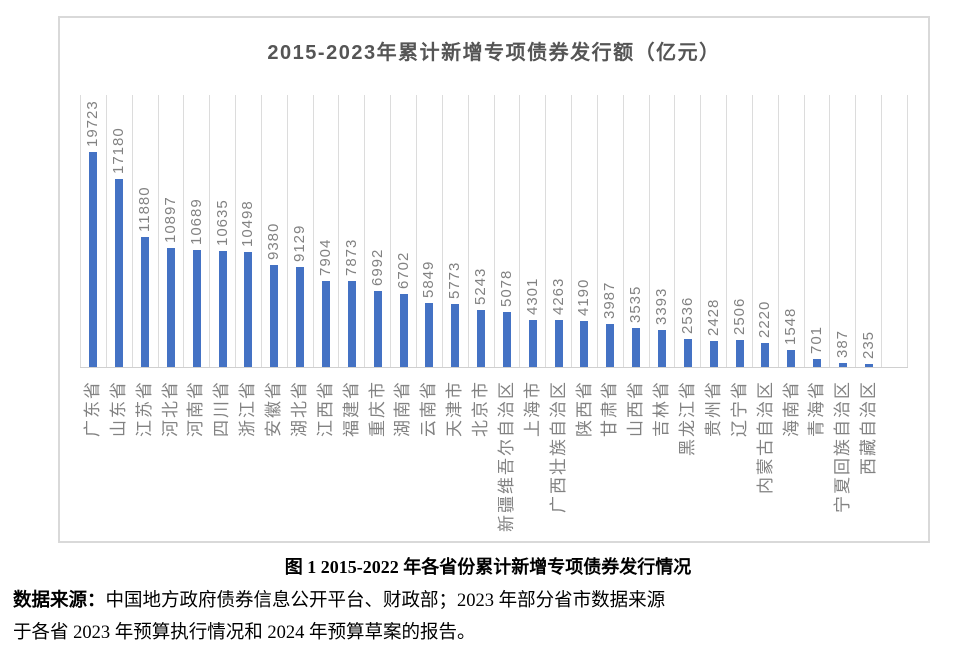 The height and width of the screenshot is (663, 976). What do you see at coordinates (609, 231) in the screenshot?
I see `category-slot: 3987` at bounding box center [609, 231].